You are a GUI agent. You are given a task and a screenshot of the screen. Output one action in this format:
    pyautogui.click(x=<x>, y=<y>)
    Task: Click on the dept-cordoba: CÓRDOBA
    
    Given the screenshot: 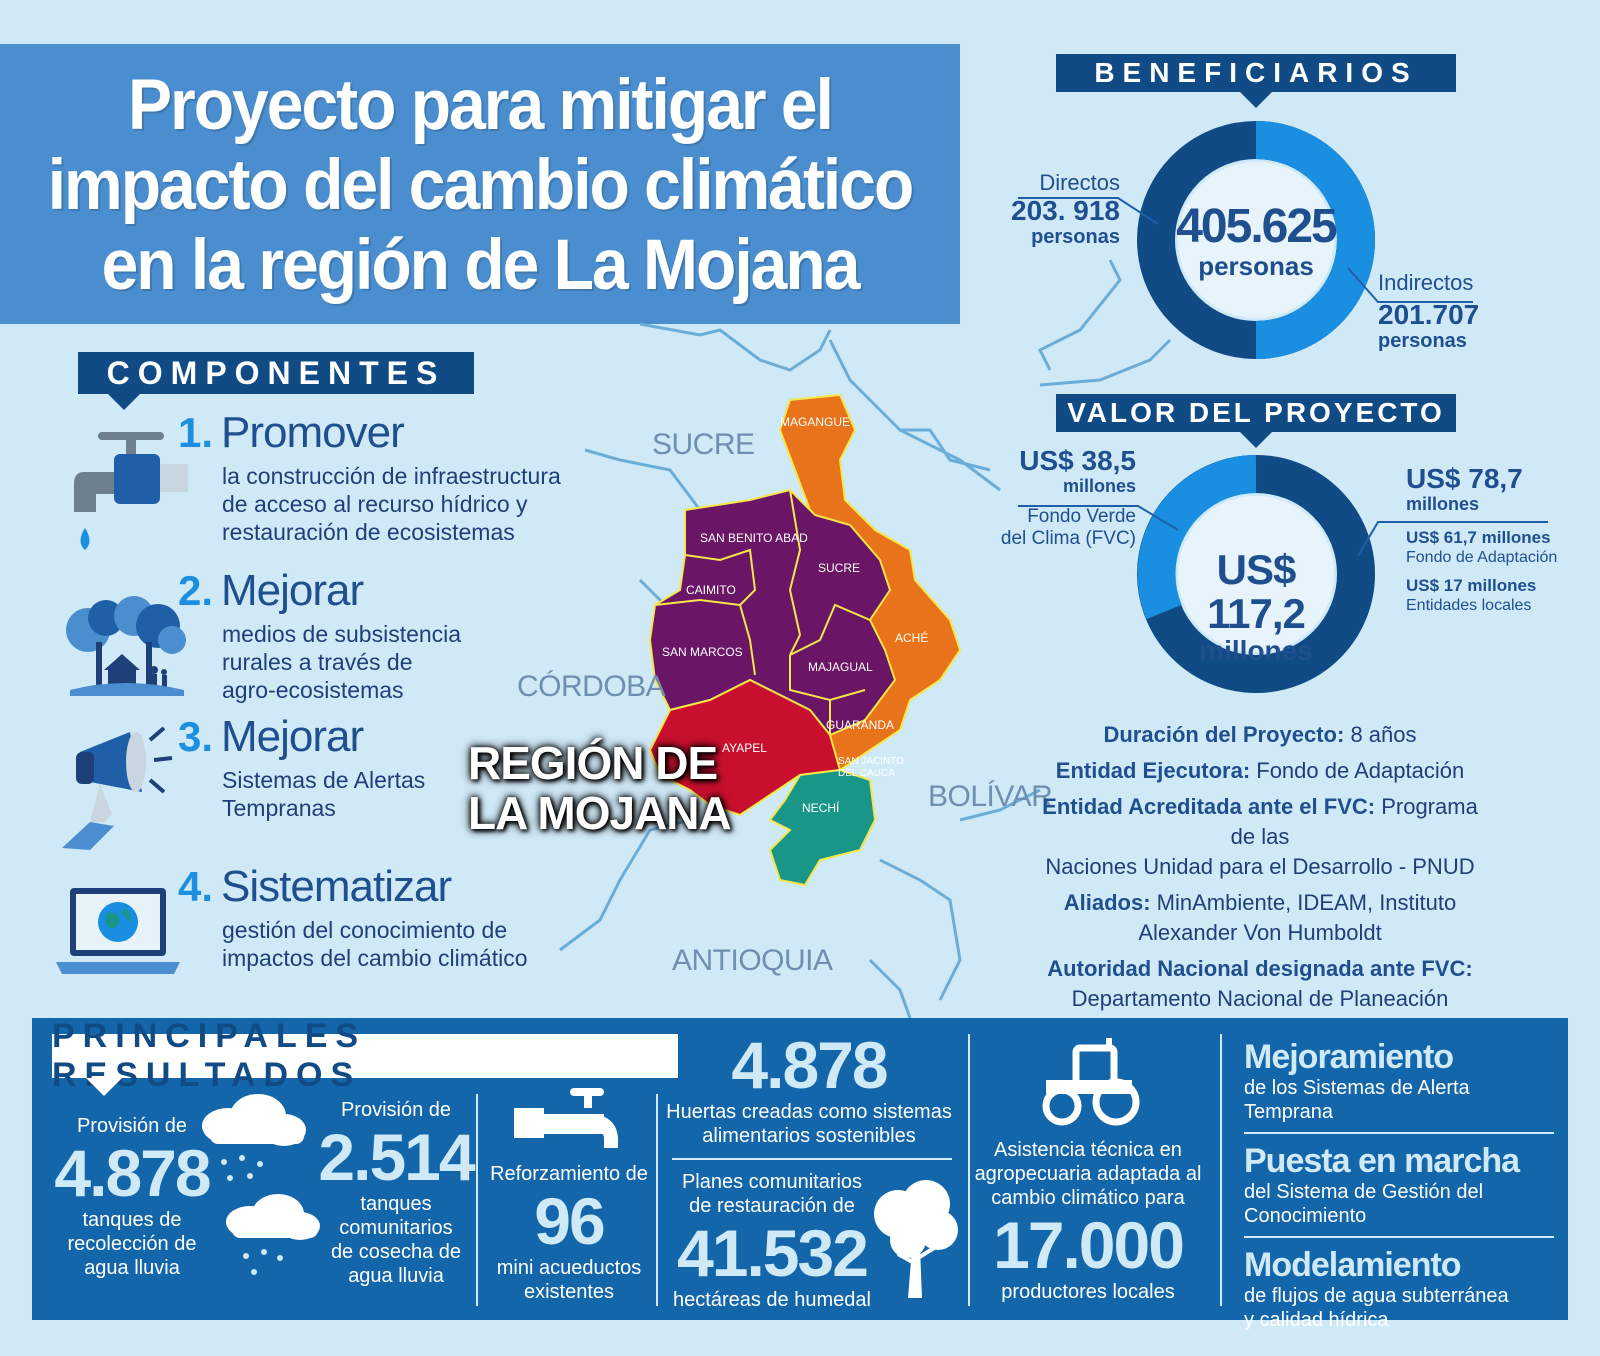 What is the action you would take?
    pyautogui.click(x=591, y=686)
    